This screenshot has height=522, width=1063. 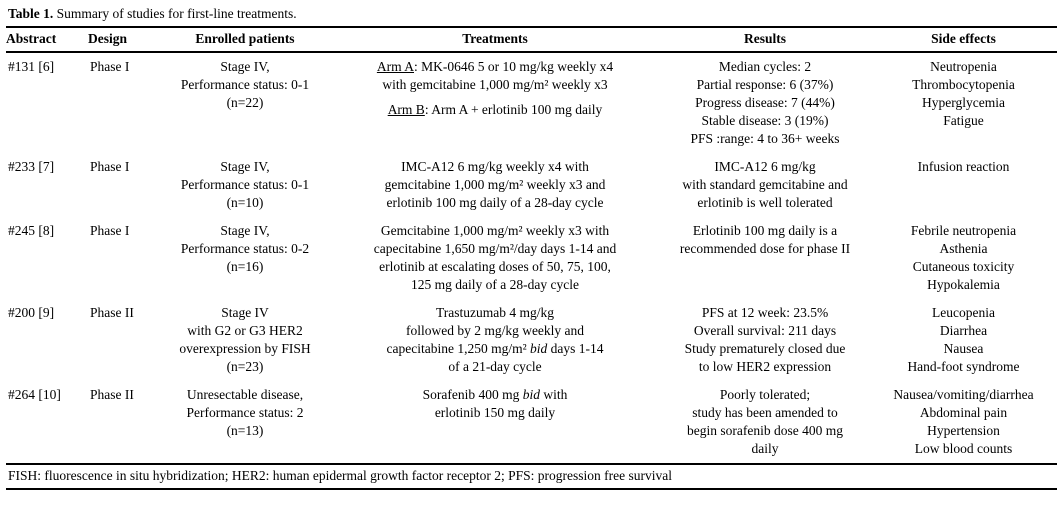 I want to click on text-line: #245 [8], so click(x=47, y=231).